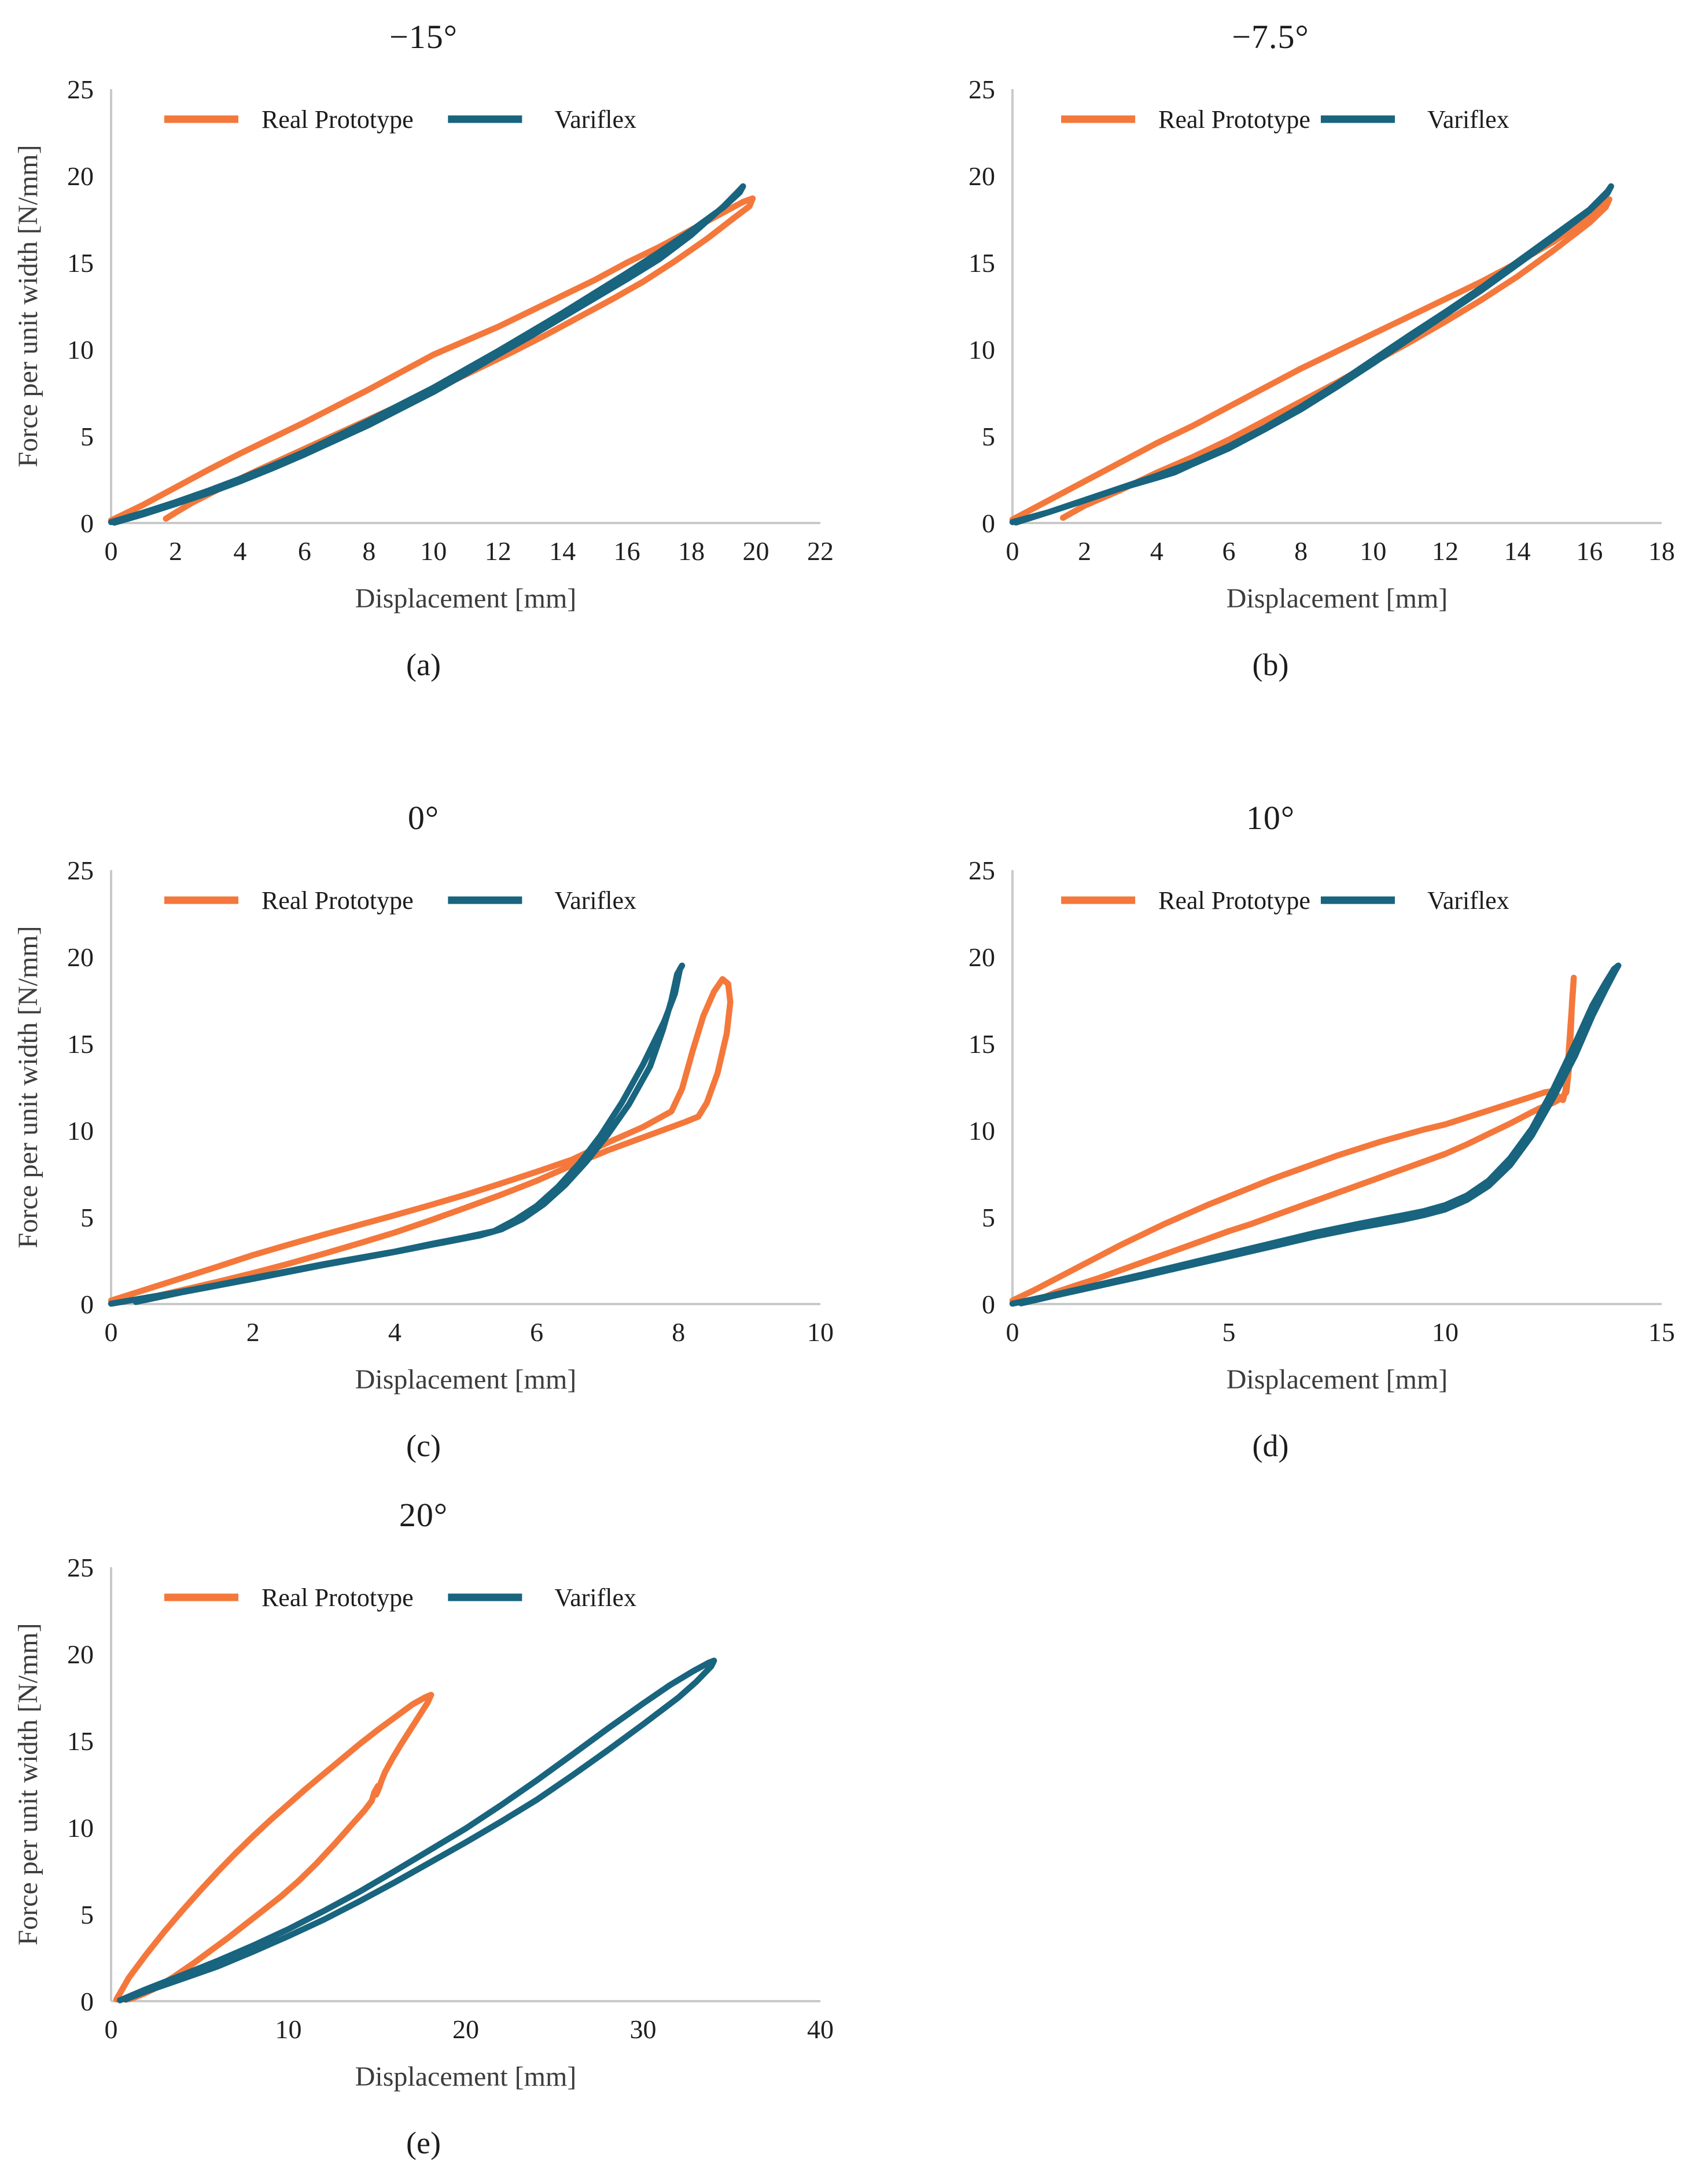 This screenshot has height=2184, width=1694. What do you see at coordinates (423, 2143) in the screenshot?
I see `chart-caption-e: (e)` at bounding box center [423, 2143].